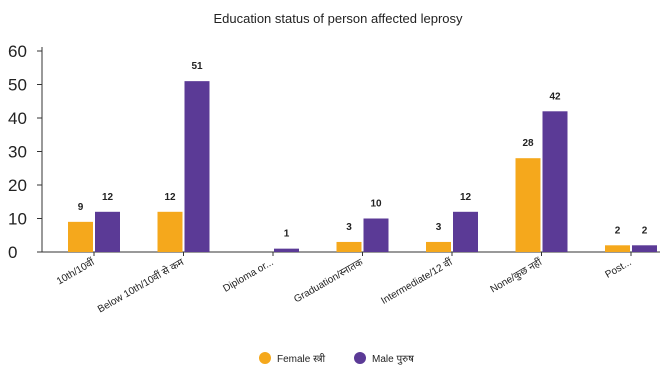 This screenshot has height=368, width=672. Describe the element at coordinates (197, 66) in the screenshot. I see `data-label: 51` at that location.